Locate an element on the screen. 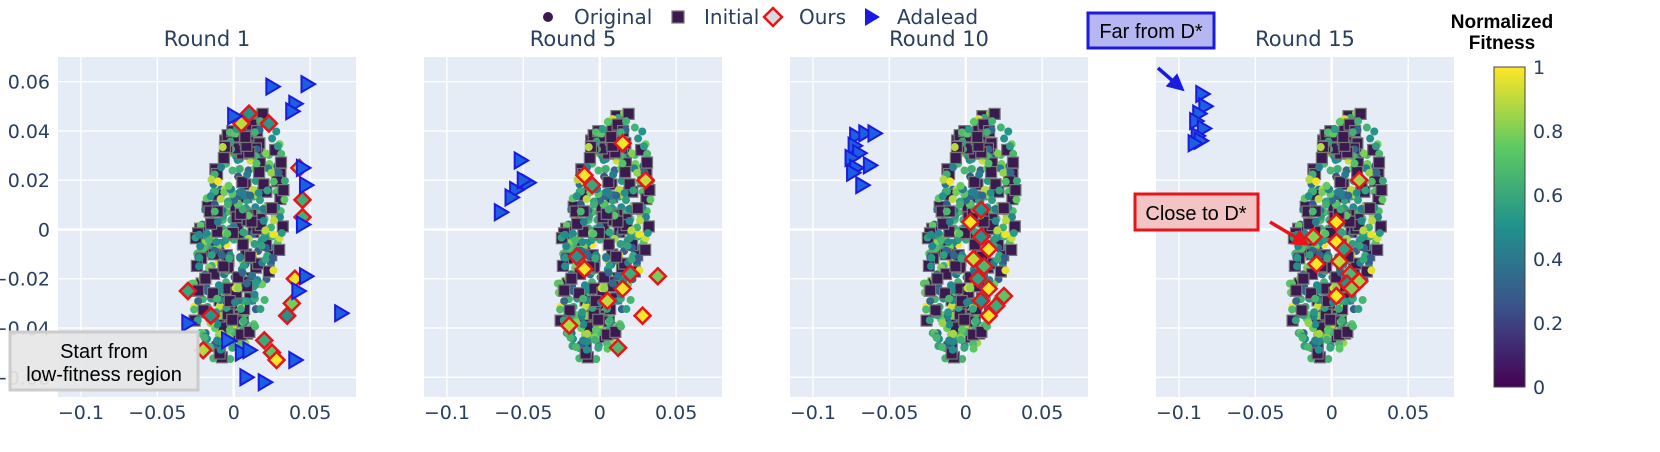  annotation-far-text: Far from D* is located at coordinates (1151, 32).